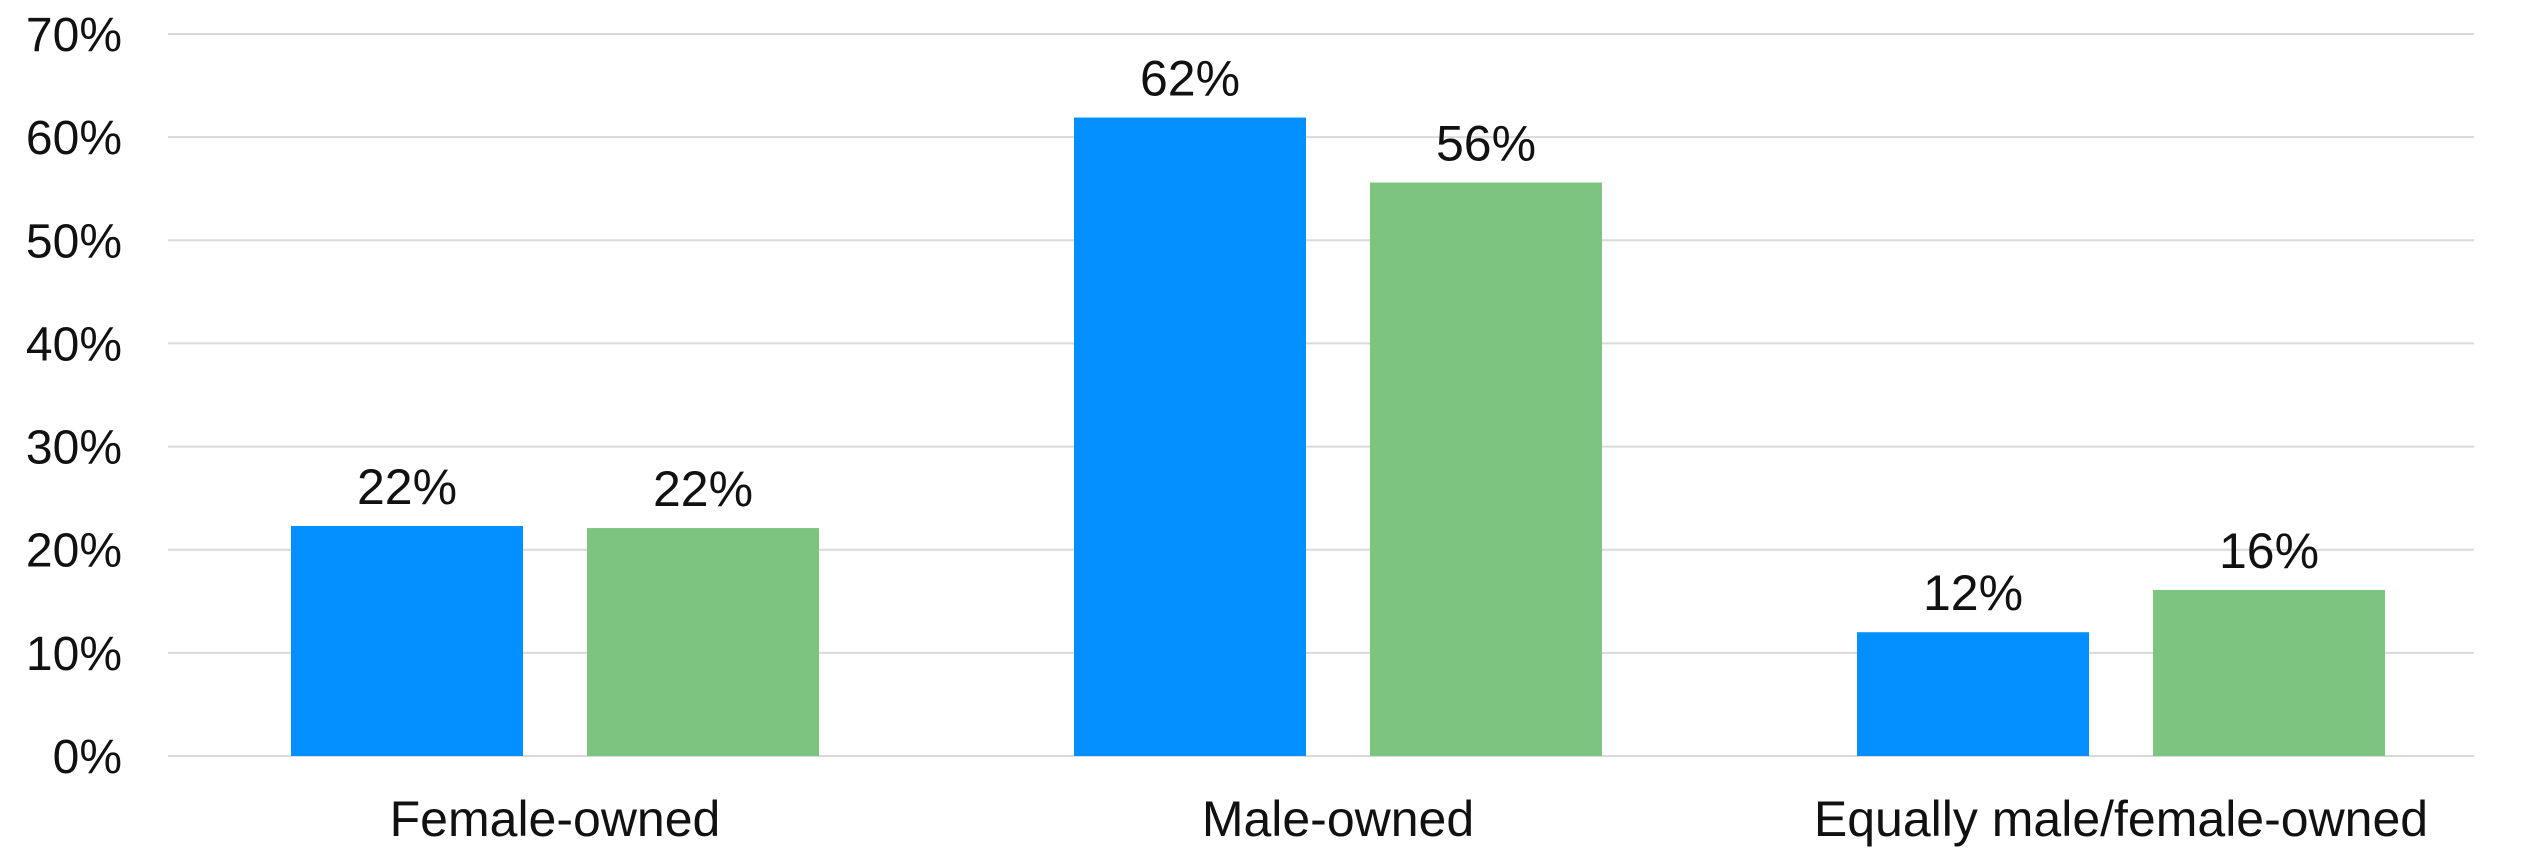 This screenshot has height=855, width=2529. What do you see at coordinates (2269, 551) in the screenshot?
I see `data-label: 16%` at bounding box center [2269, 551].